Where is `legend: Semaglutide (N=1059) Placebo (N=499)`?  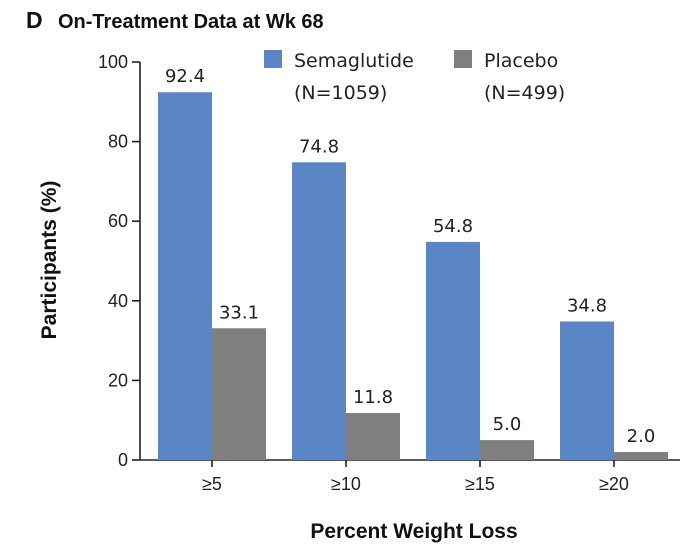 legend: Semaglutide (N=1059) Placebo (N=499) is located at coordinates (414, 77).